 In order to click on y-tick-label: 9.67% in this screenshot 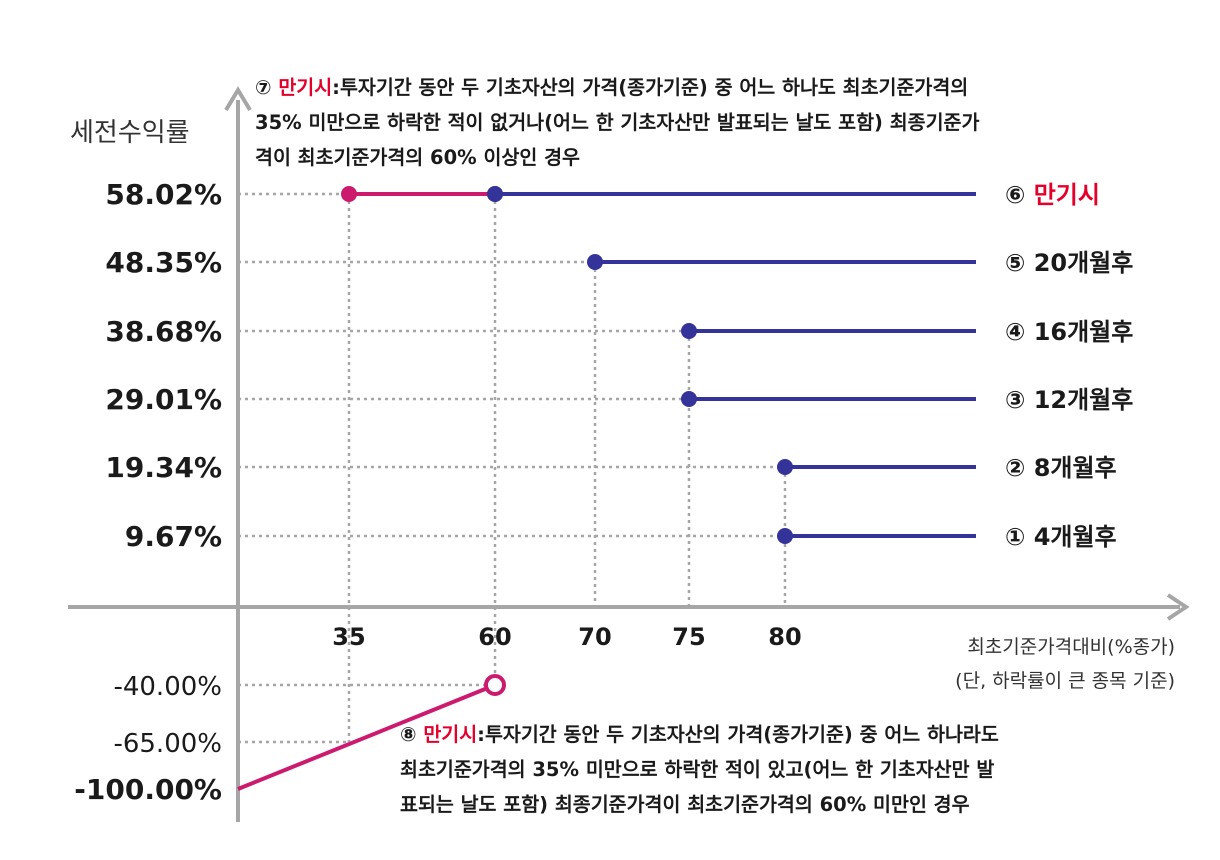, I will do `click(173, 536)`.